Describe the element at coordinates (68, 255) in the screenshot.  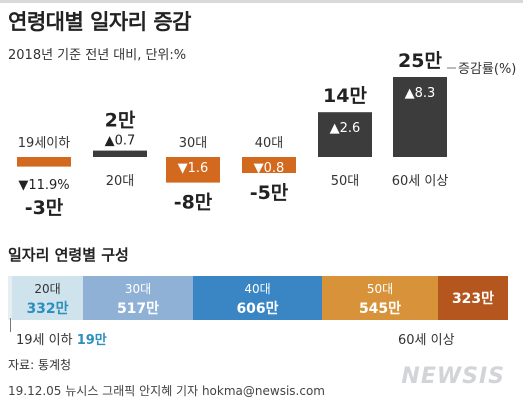
I see `composition-title: 일자리 연령별 구성` at that location.